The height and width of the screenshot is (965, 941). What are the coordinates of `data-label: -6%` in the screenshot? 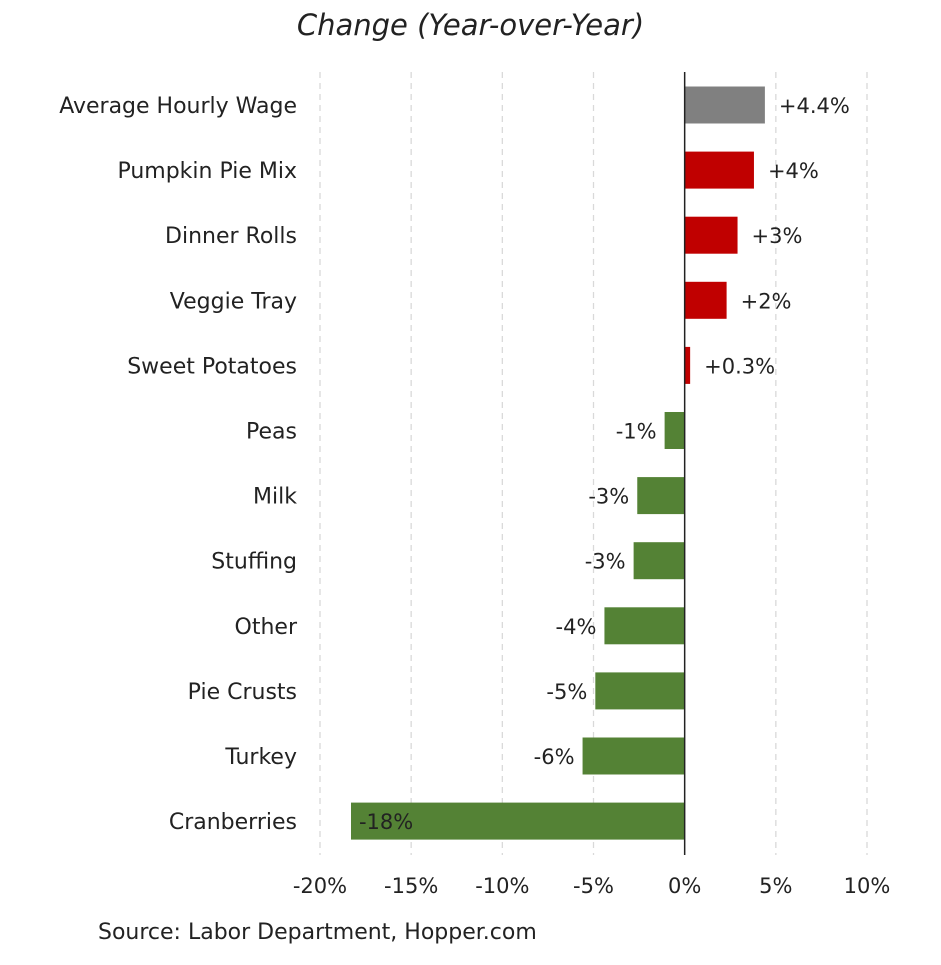 It's located at (554, 757).